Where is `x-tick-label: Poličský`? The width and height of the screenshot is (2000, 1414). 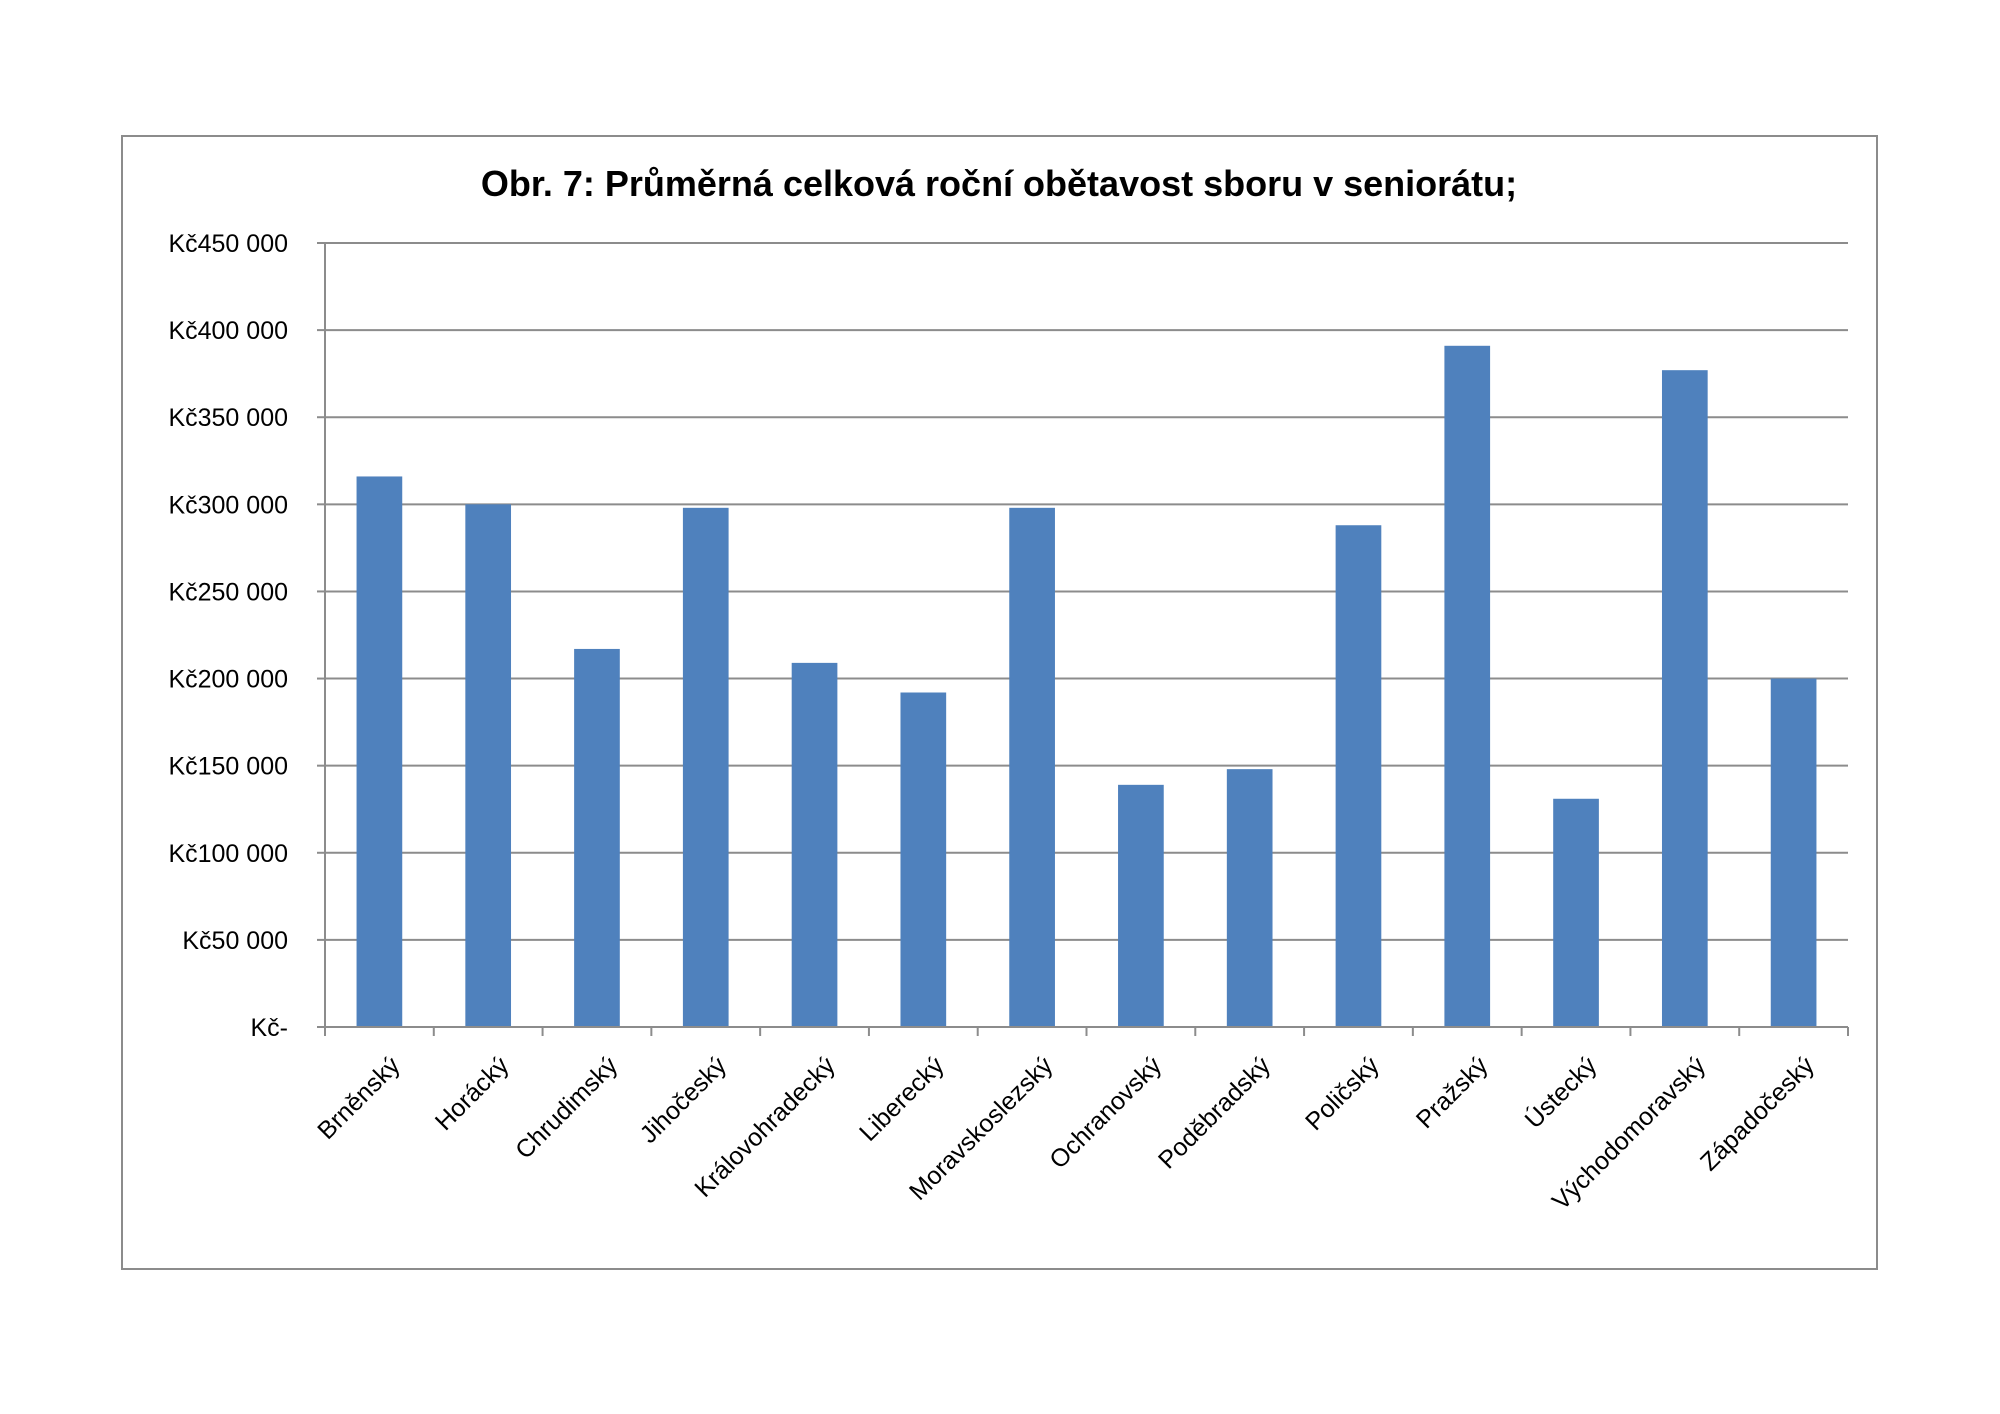
x-tick-label: Poličský is located at coordinates (1342, 1093).